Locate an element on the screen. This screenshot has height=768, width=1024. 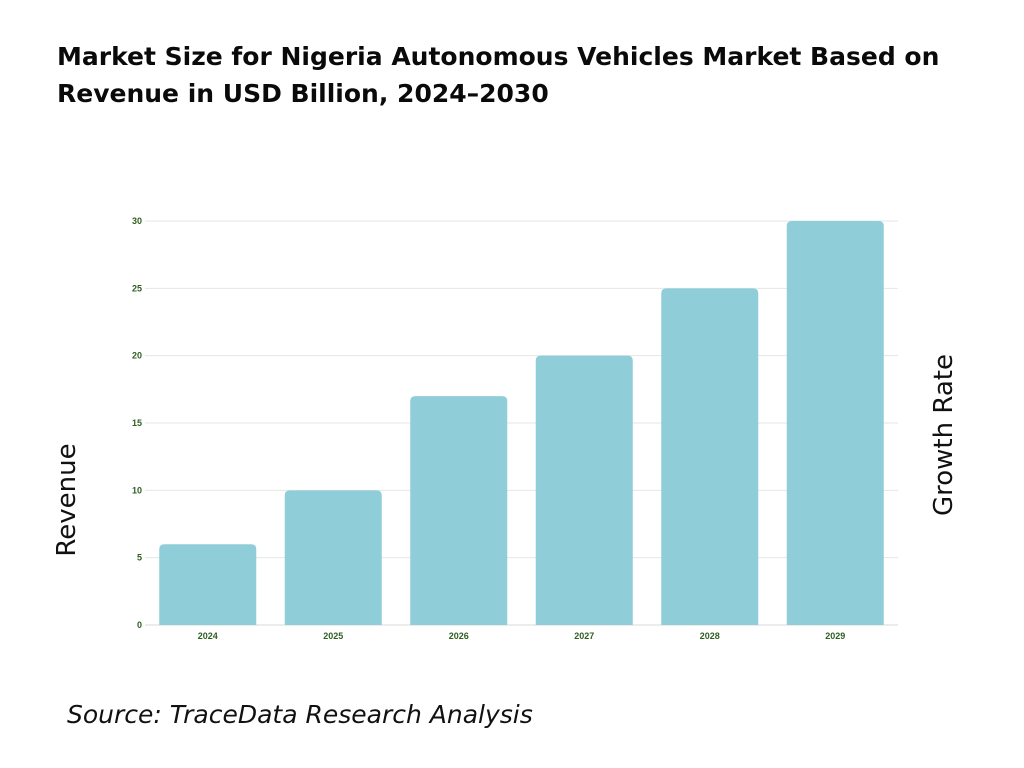
y-tick-label: 30 is located at coordinates (137, 221).